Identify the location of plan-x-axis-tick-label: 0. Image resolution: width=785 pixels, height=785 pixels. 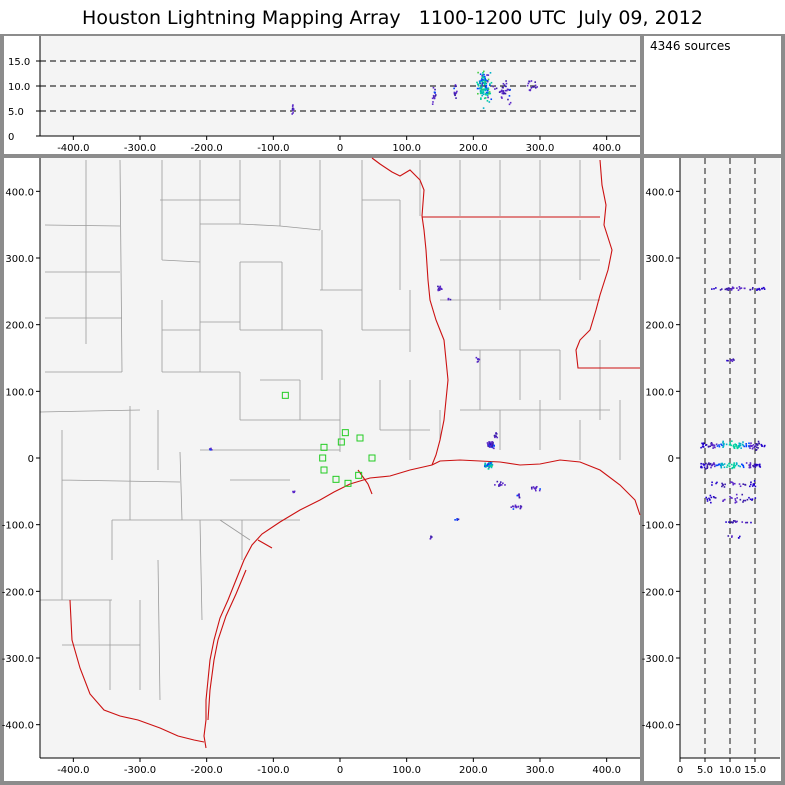
(340, 770).